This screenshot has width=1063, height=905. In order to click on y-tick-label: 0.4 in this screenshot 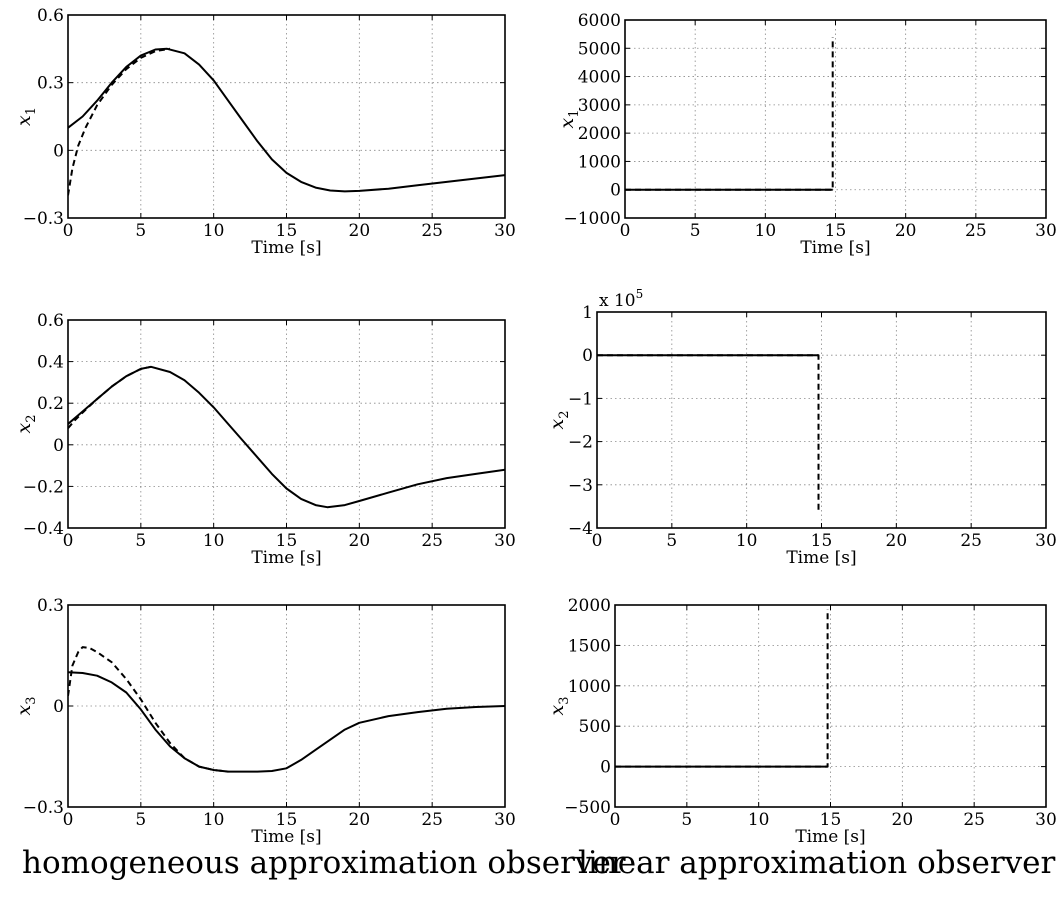, I will do `click(50, 363)`.